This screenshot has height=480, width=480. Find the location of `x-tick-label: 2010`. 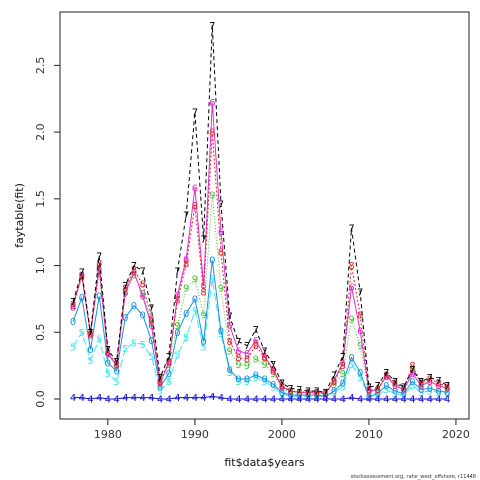

x-tick-label: 2010 is located at coordinates (369, 434).